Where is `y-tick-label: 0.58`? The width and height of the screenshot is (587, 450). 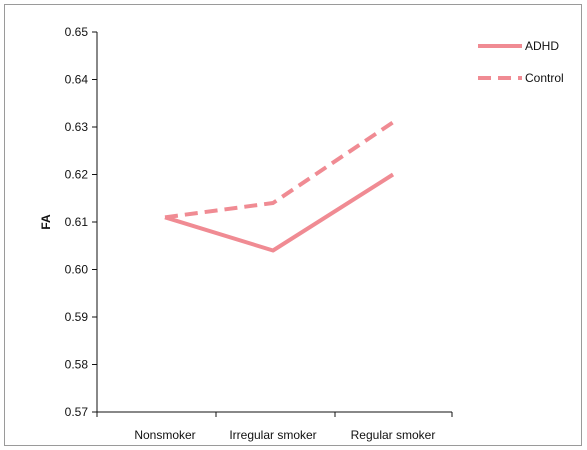 y-tick-label: 0.58 is located at coordinates (77, 365).